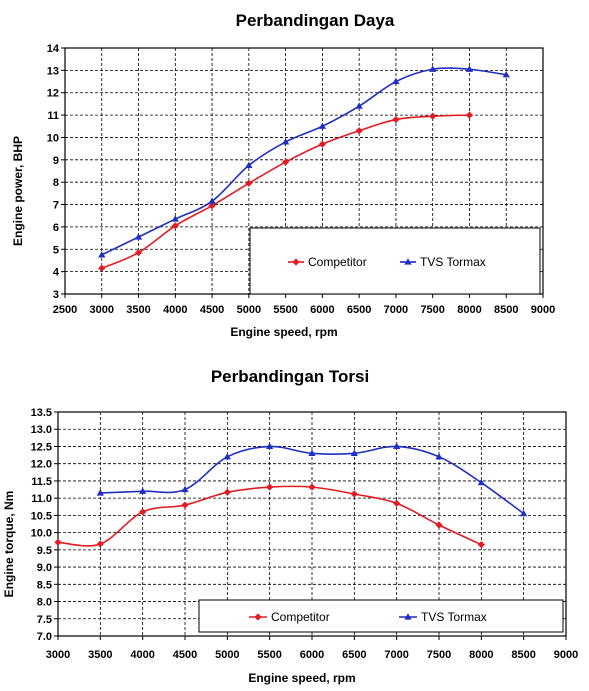 This screenshot has width=589, height=691. I want to click on chart2-x-tick-label: 6000, so click(312, 655).